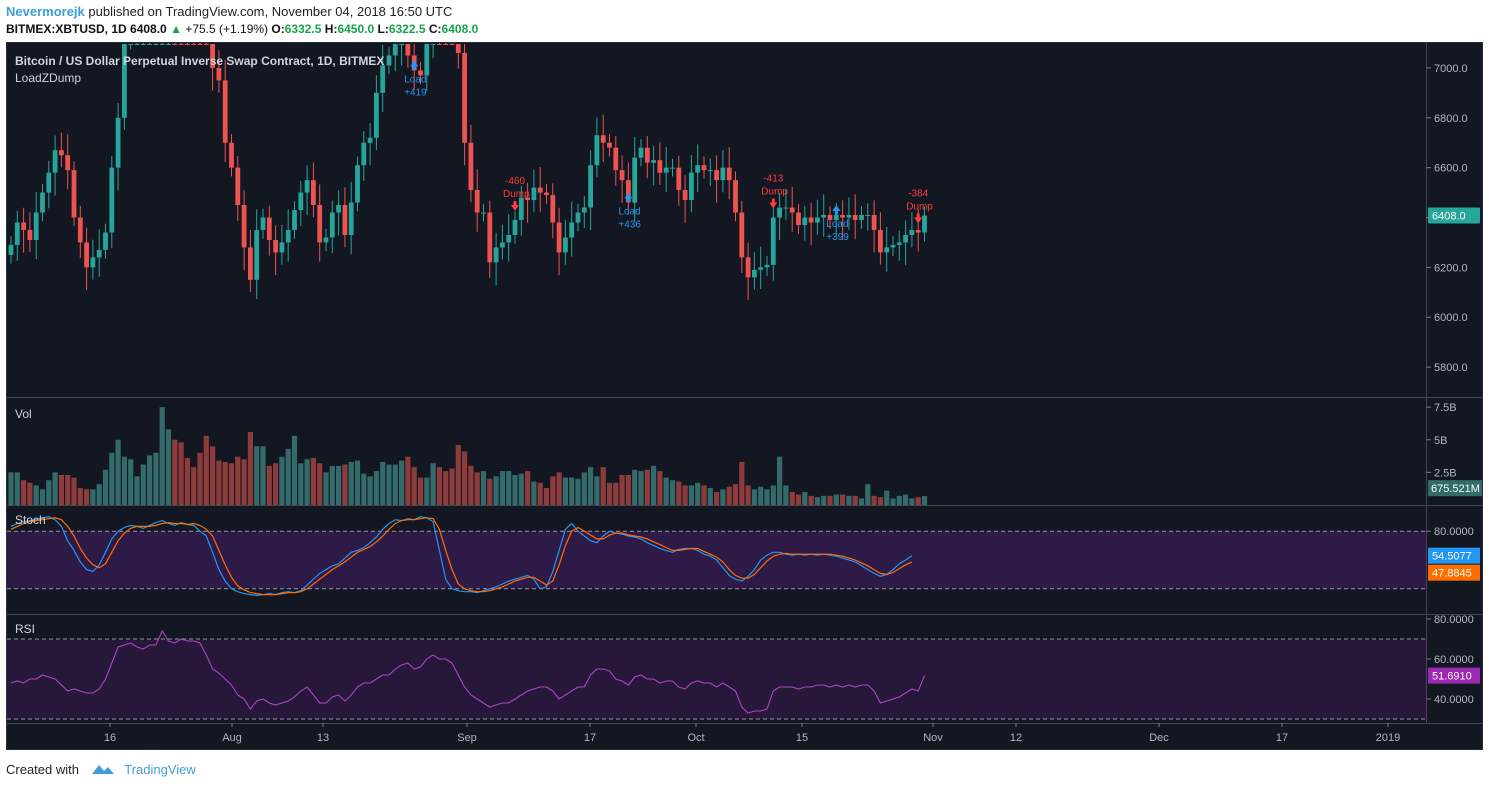  What do you see at coordinates (1451, 69) in the screenshot?
I see `price-tick-label: 7000.0` at bounding box center [1451, 69].